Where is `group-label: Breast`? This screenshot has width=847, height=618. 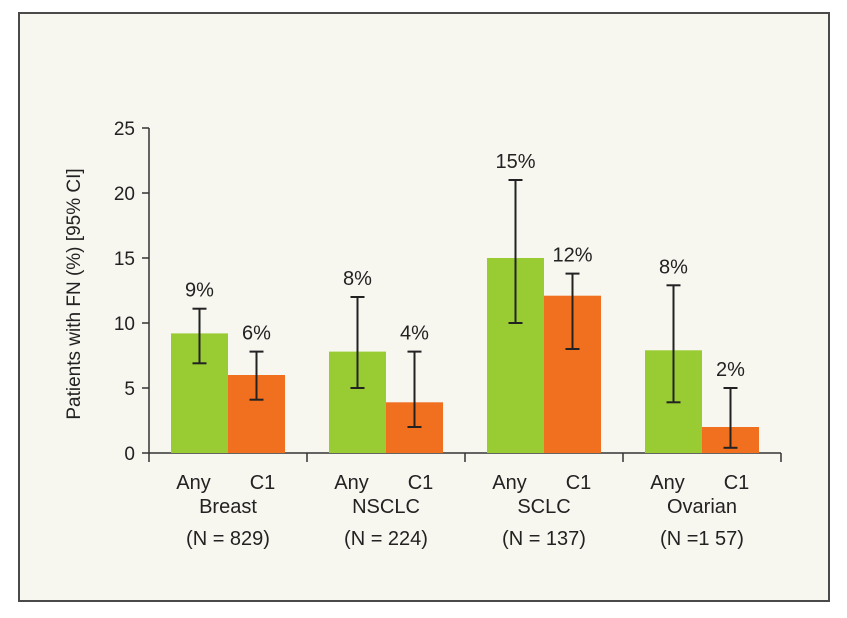
group-label: Breast is located at coordinates (228, 507).